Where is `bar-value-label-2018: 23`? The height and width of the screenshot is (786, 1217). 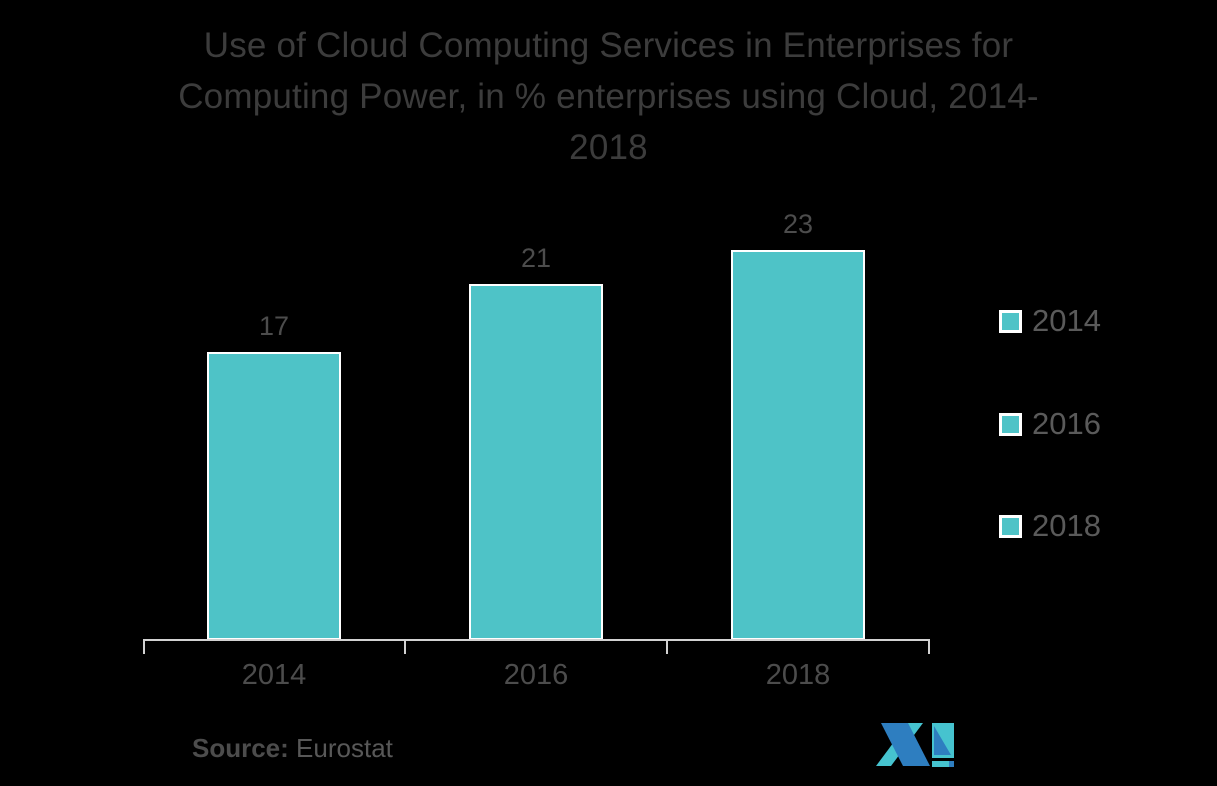
bar-value-label-2018: 23 is located at coordinates (798, 224).